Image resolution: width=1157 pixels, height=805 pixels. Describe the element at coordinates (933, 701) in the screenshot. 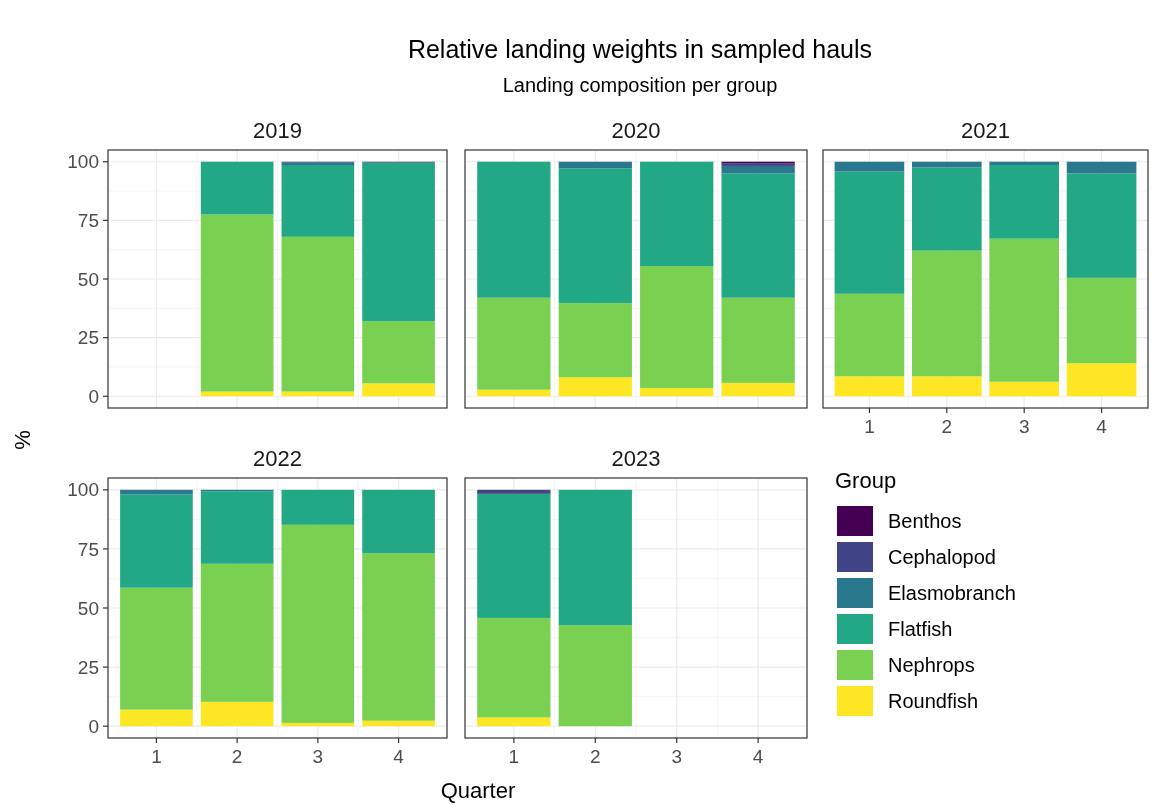

I see `legend-label: Roundfish` at that location.